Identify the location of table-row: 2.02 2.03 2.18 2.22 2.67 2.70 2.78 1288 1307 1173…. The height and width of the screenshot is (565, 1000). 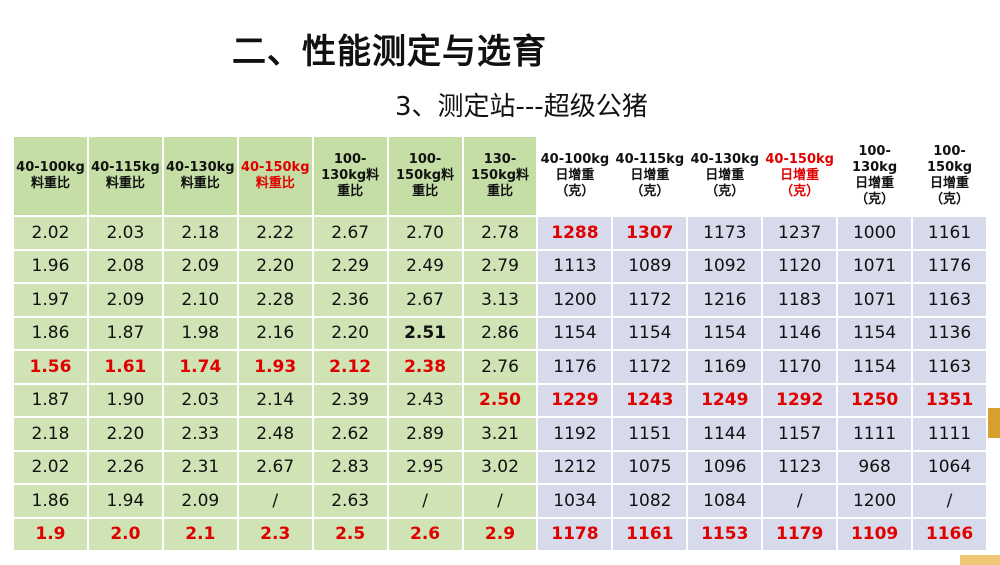
(500, 233).